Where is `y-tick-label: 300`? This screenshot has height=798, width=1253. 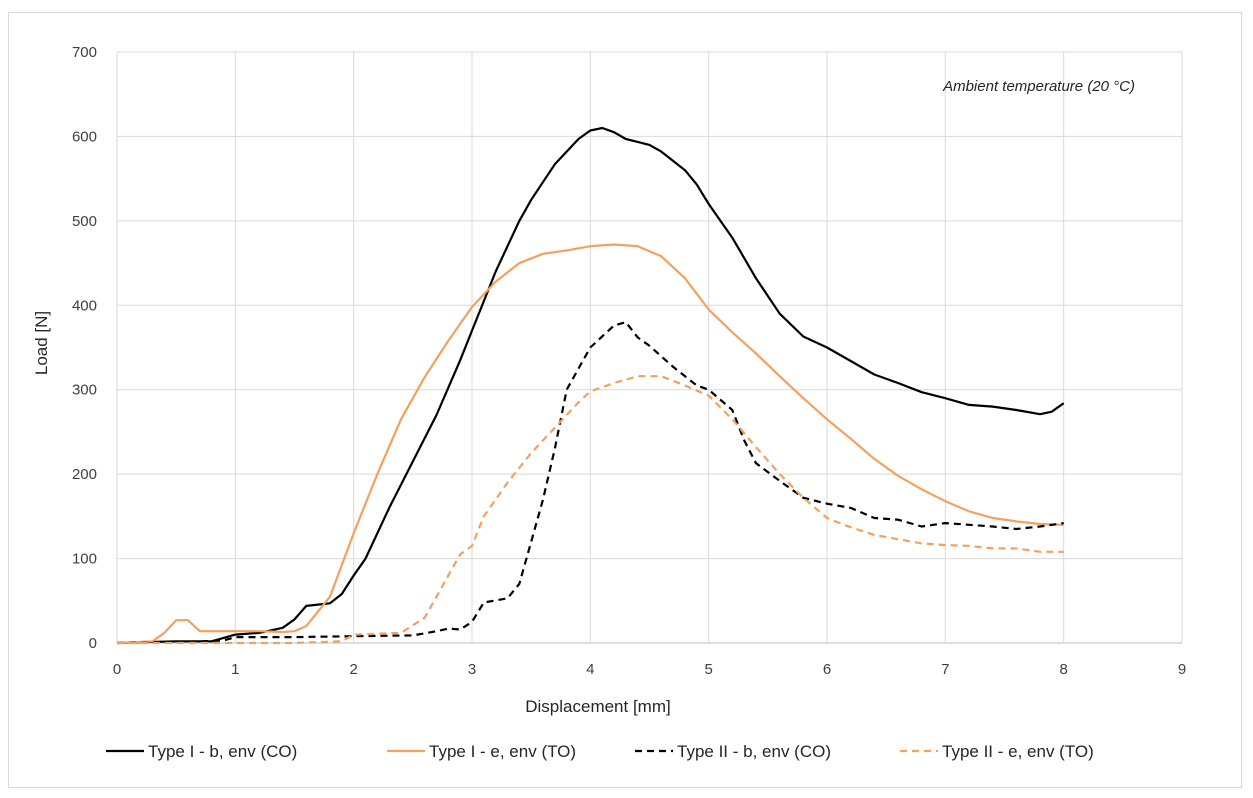 y-tick-label: 300 is located at coordinates (84, 390).